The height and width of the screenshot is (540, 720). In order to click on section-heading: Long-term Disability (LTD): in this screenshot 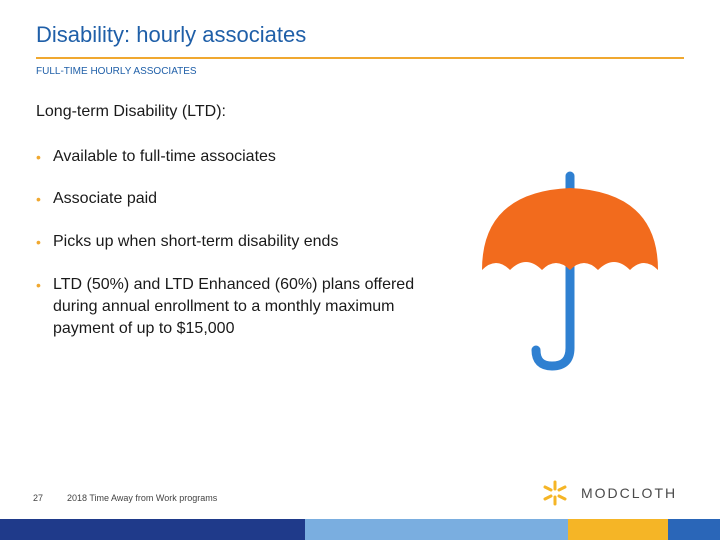, I will do `click(131, 111)`.